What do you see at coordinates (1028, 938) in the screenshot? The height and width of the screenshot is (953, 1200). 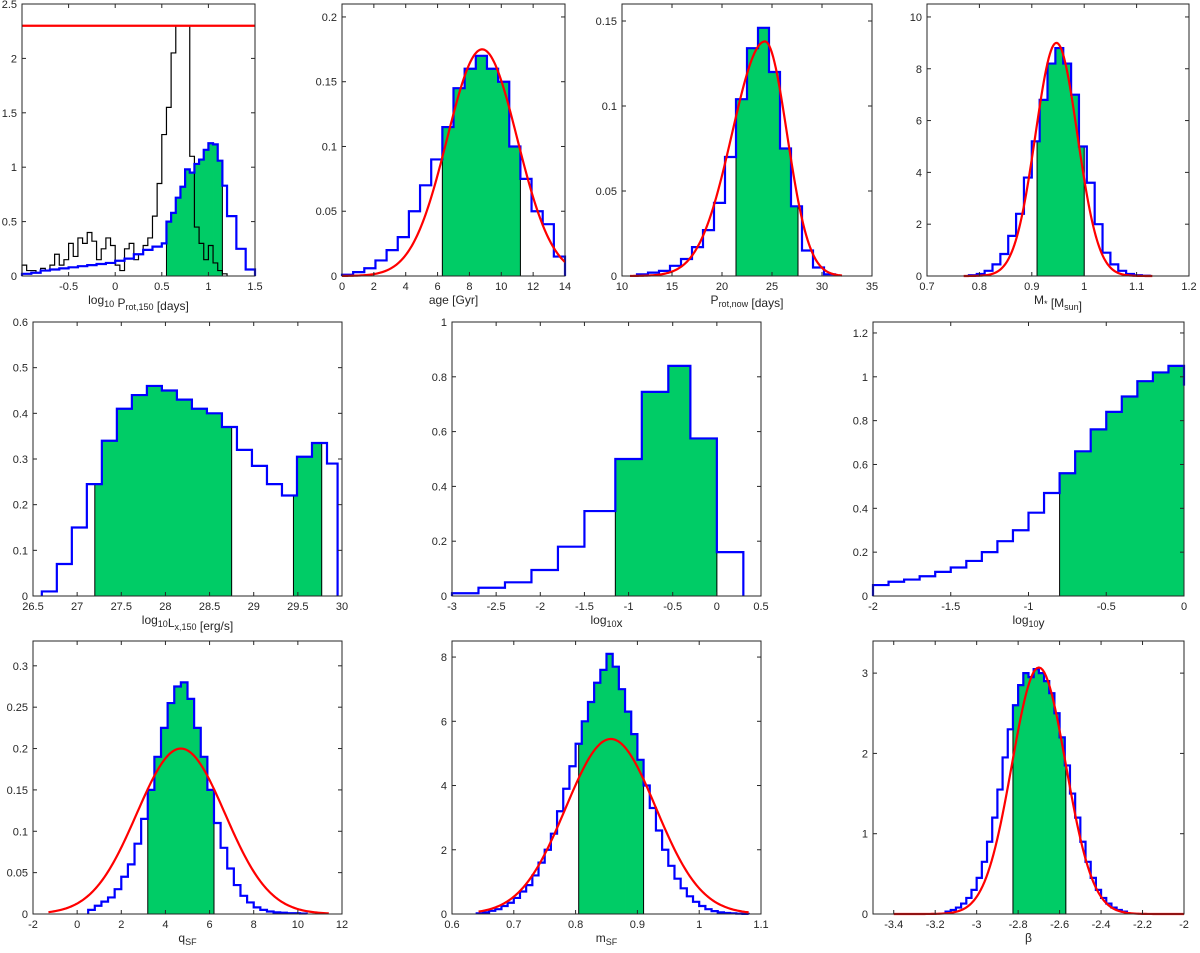 I see `x-axis-label: β` at bounding box center [1028, 938].